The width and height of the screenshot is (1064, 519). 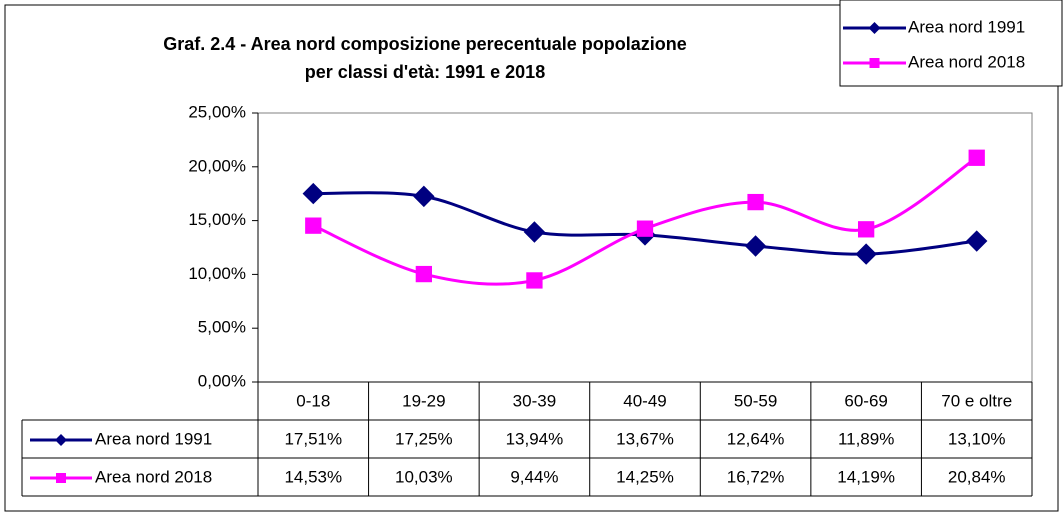 I want to click on table-value: 16,72%, so click(x=756, y=476).